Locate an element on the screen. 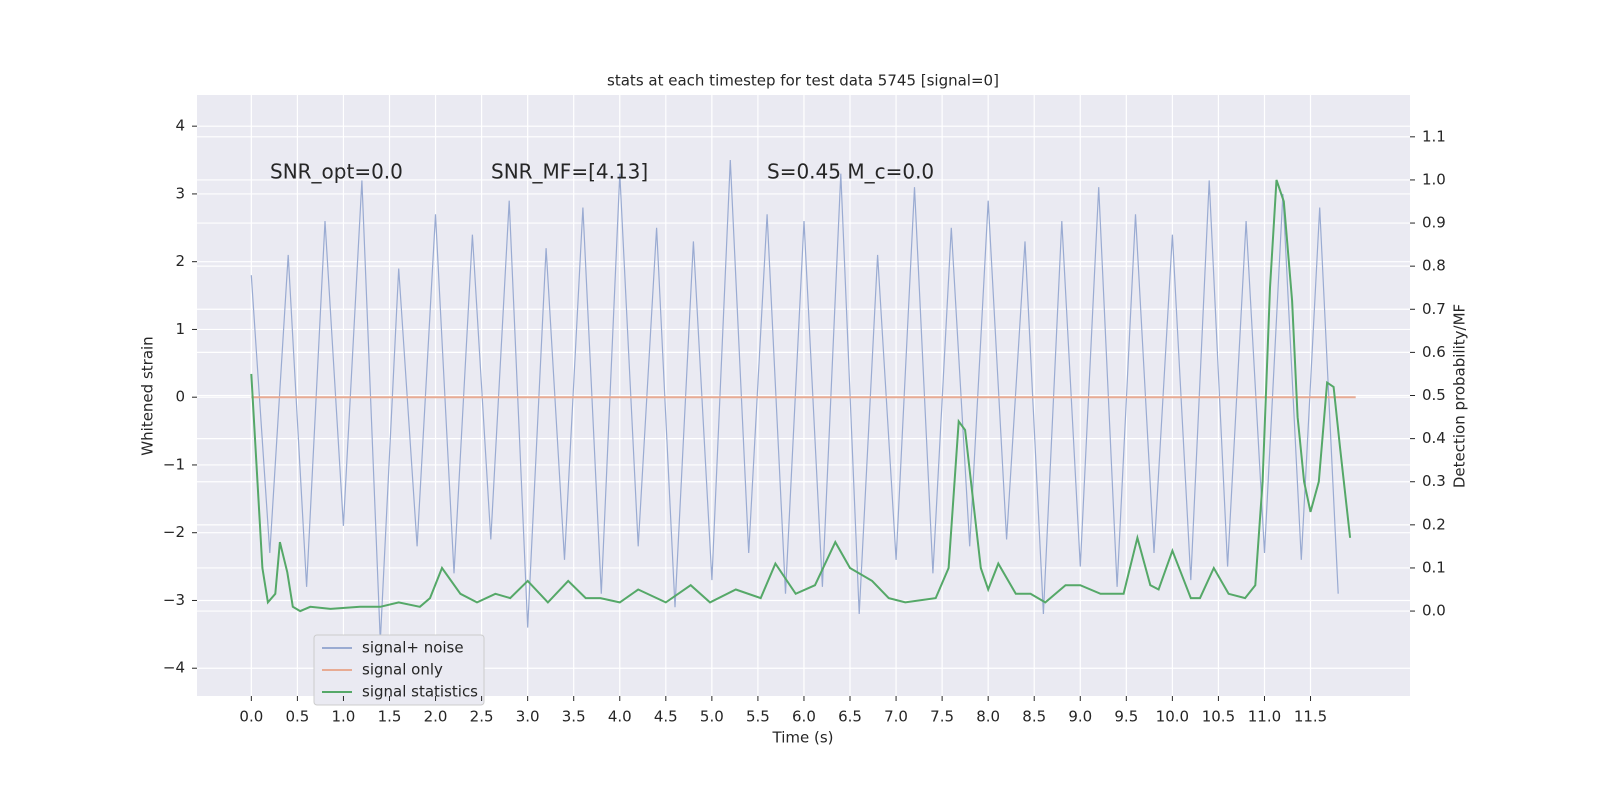 The height and width of the screenshot is (804, 1600). annotation: SNR_opt=0.0 is located at coordinates (336, 172).